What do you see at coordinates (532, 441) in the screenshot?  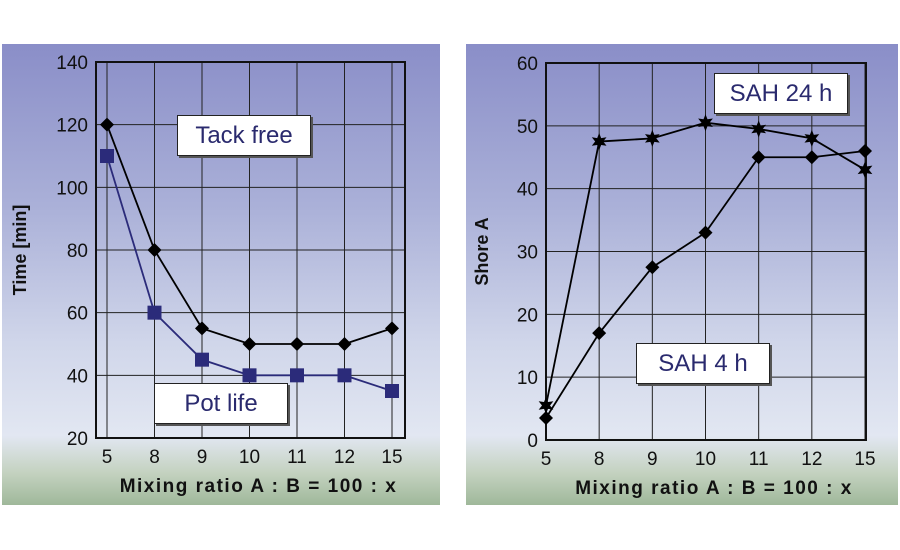 I see `y-tick-label: 0` at bounding box center [532, 441].